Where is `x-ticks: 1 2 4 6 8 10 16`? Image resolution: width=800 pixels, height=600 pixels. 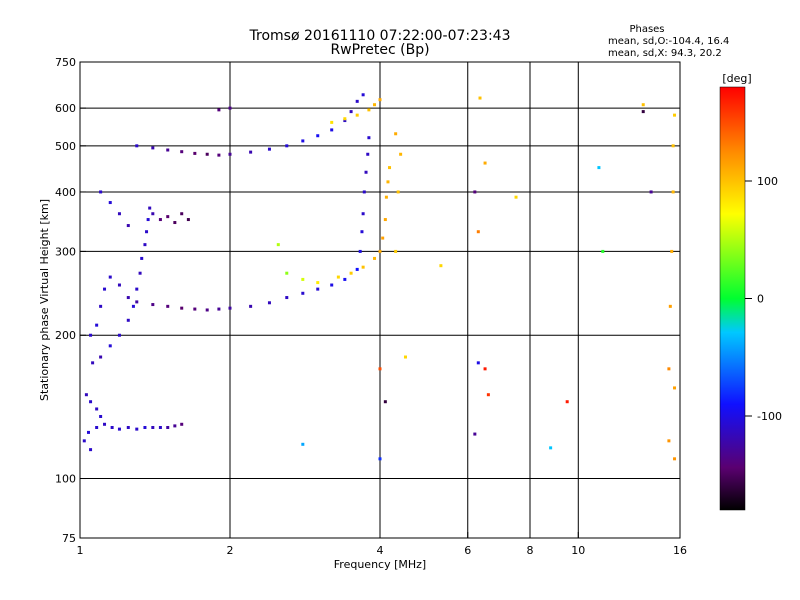
x-ticks: 1 2 4 6 8 10 16 is located at coordinates (382, 544).